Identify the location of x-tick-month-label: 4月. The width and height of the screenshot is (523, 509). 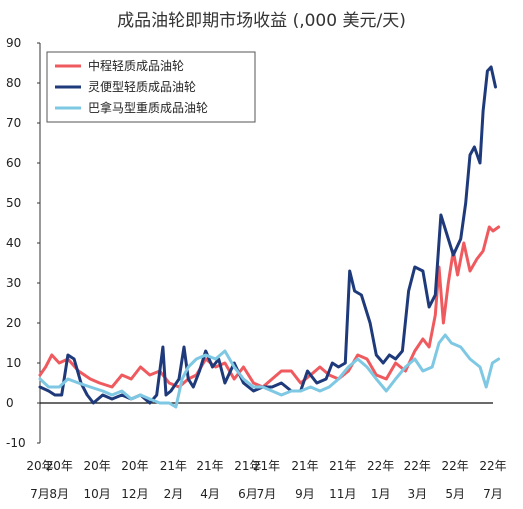
(210, 494).